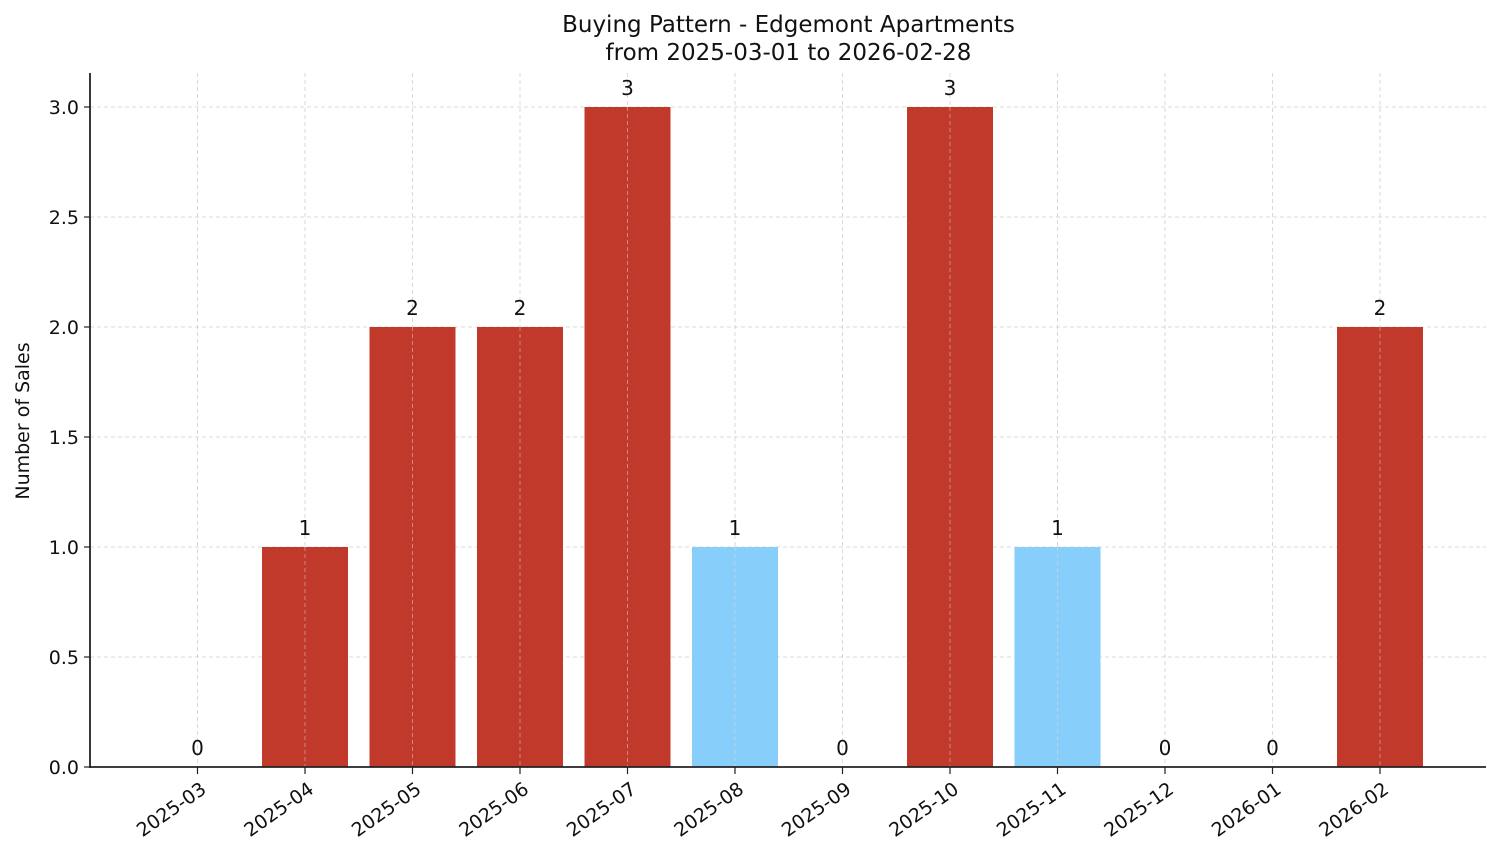  I want to click on y-tick-label: 0.5, so click(64, 658).